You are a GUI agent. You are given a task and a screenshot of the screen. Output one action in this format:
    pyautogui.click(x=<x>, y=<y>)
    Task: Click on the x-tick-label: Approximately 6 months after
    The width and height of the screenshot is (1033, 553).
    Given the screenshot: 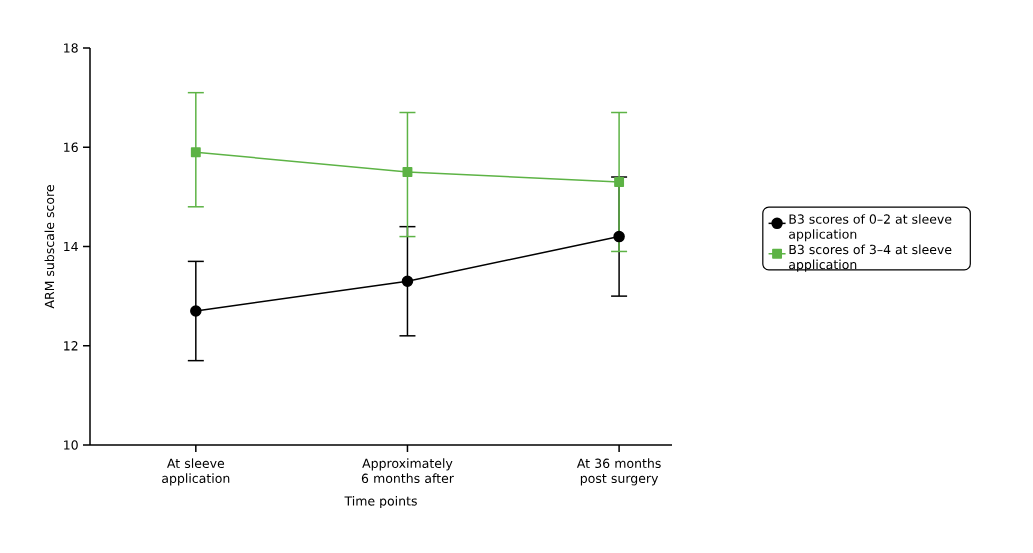 What is the action you would take?
    pyautogui.click(x=407, y=471)
    